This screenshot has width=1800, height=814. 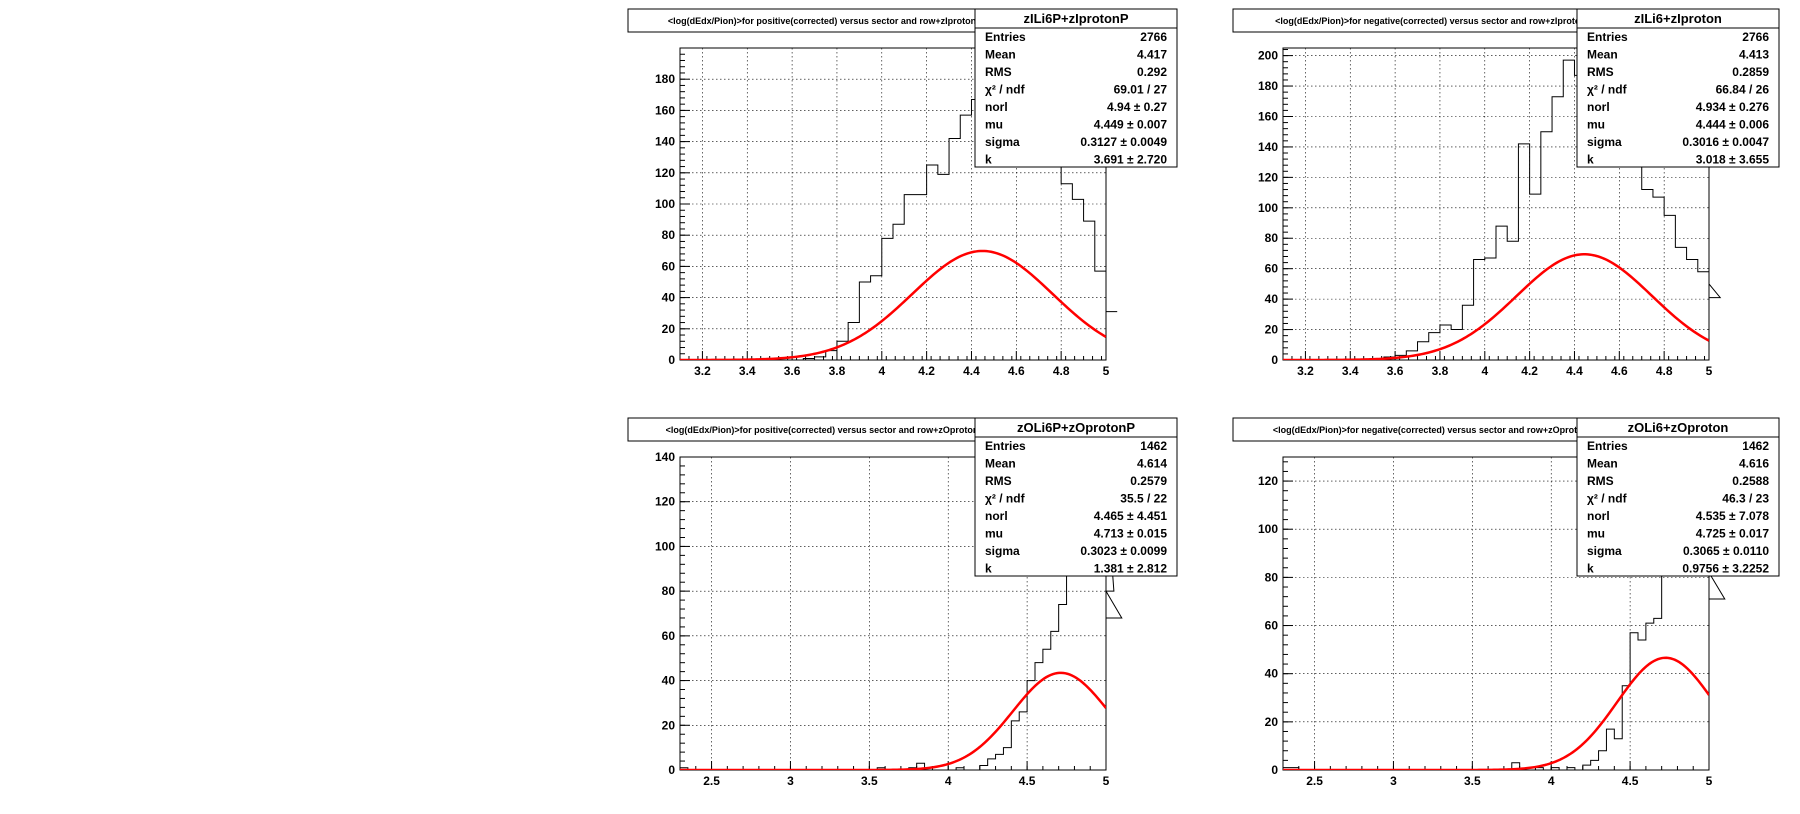 I want to click on x-tick-label: 3.8, so click(x=1440, y=371).